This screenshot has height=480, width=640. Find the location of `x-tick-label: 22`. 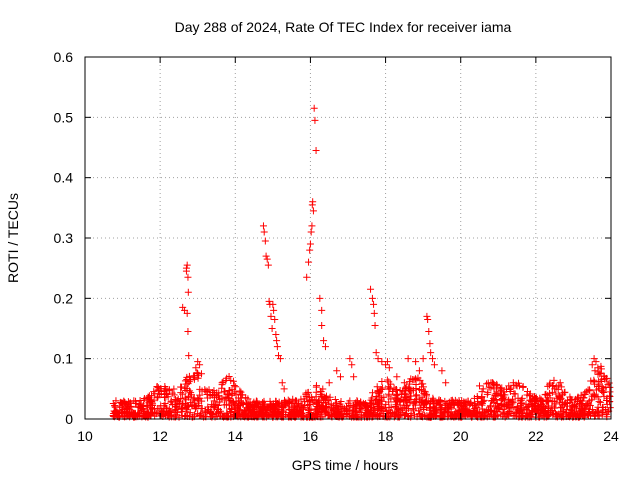

x-tick-label: 22 is located at coordinates (536, 436).